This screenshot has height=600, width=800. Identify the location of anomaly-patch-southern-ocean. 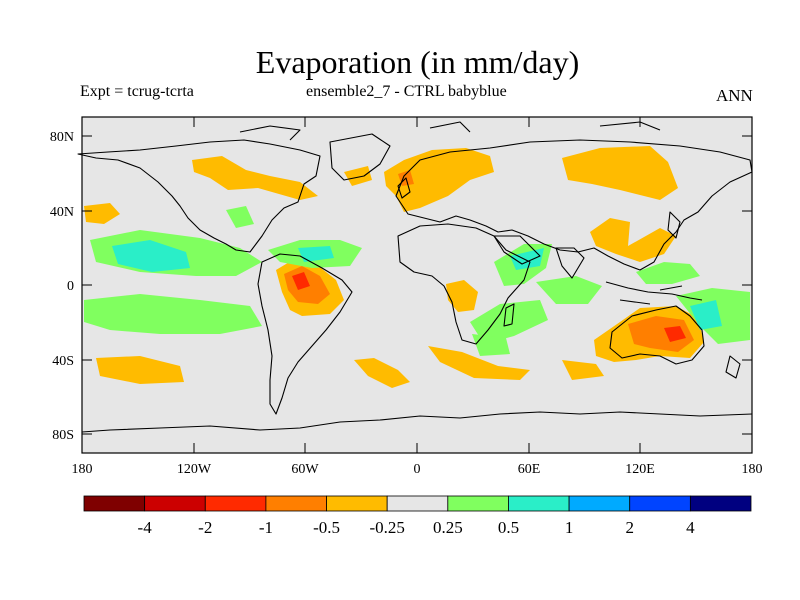
(491, 345).